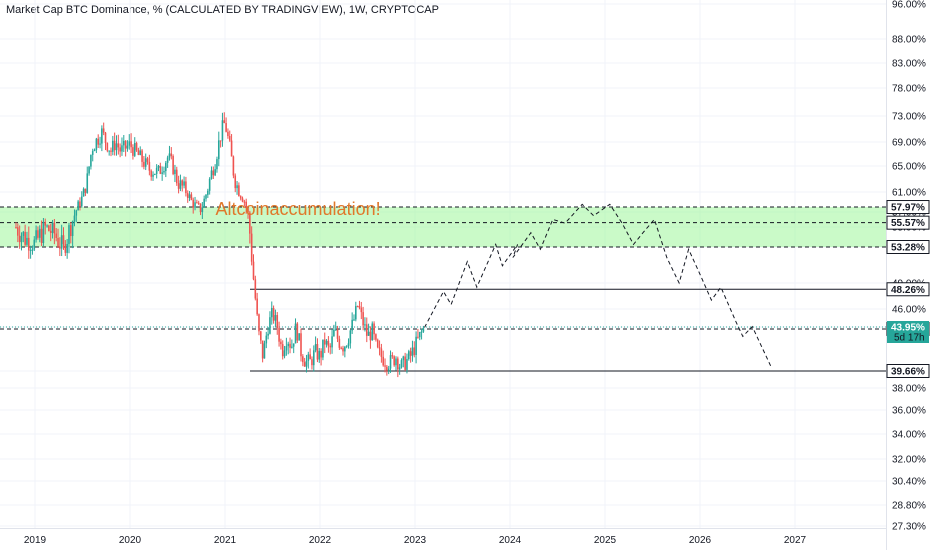 This screenshot has width=932, height=550. What do you see at coordinates (598, 285) in the screenshot?
I see `projection-path` at bounding box center [598, 285].